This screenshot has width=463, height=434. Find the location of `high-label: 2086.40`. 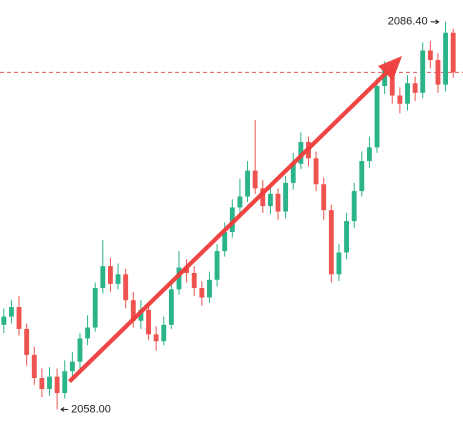

high-label: 2086.40 is located at coordinates (408, 22).